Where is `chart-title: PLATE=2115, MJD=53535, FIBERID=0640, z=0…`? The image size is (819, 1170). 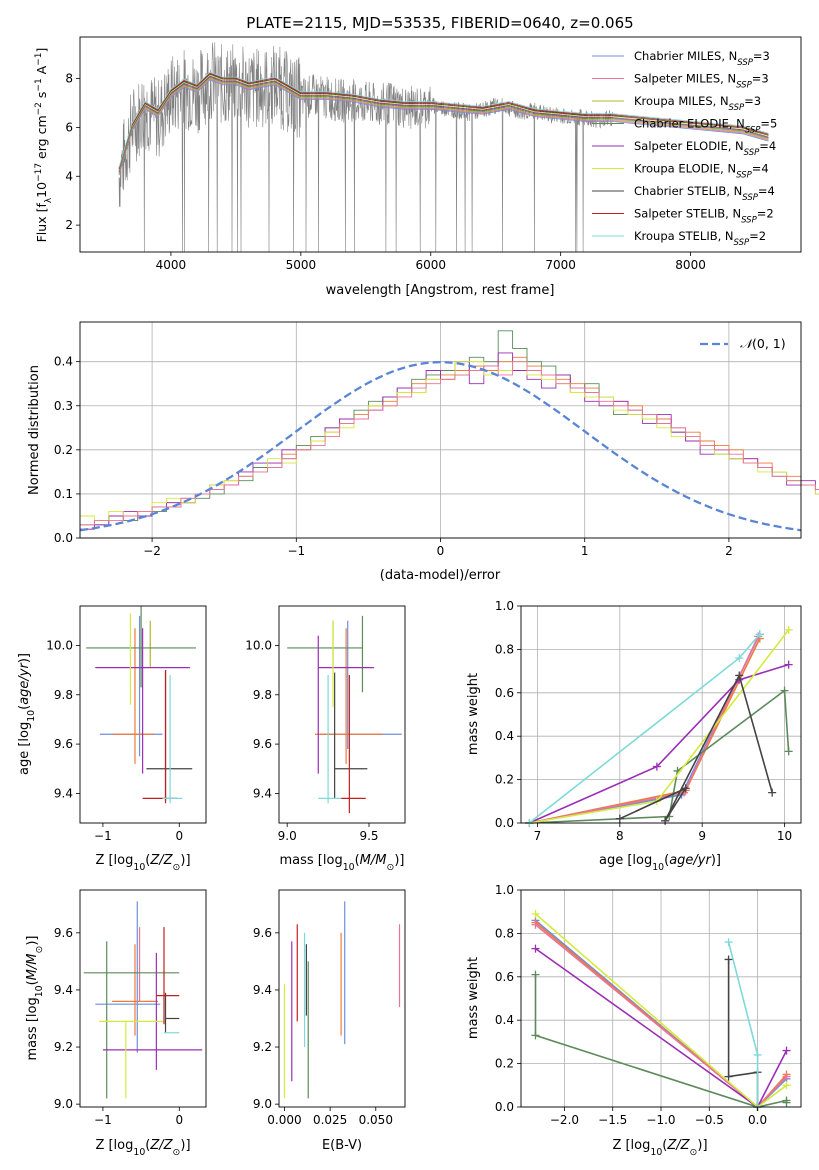 chart-title: PLATE=2115, MJD=53535, FIBERID=0640, z=0… is located at coordinates (439, 23).